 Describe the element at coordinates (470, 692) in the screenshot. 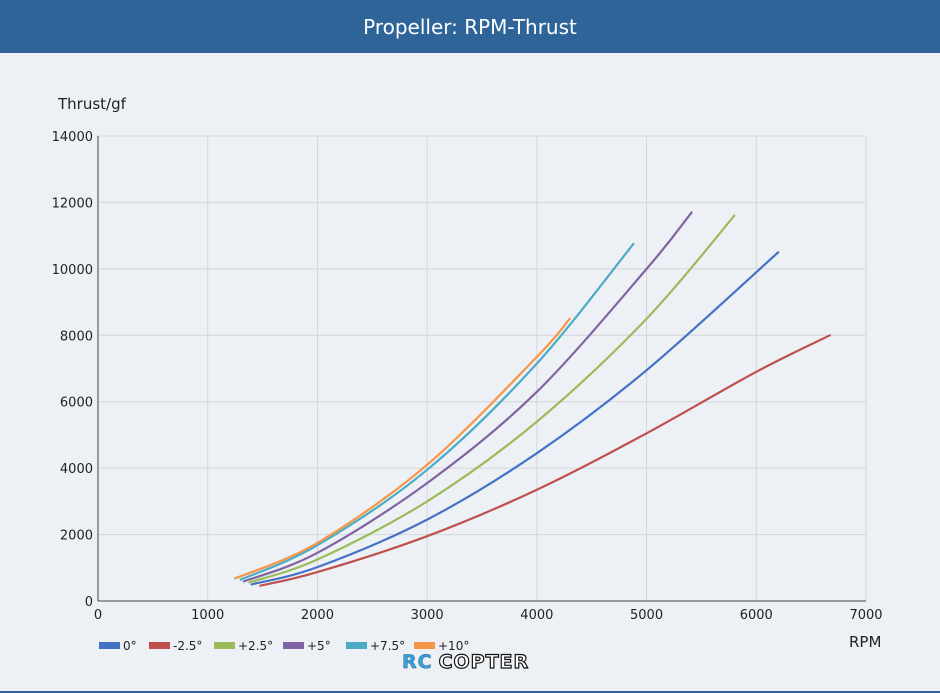

I see `bottom-border` at that location.